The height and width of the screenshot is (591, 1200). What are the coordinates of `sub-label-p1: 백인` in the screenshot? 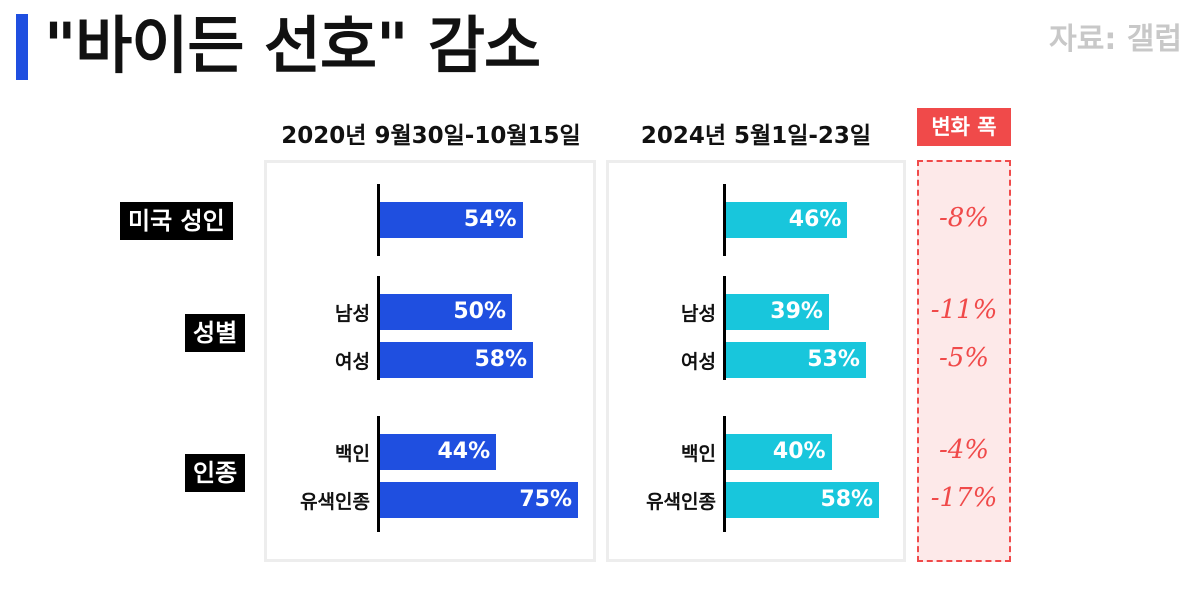 It's located at (352, 454).